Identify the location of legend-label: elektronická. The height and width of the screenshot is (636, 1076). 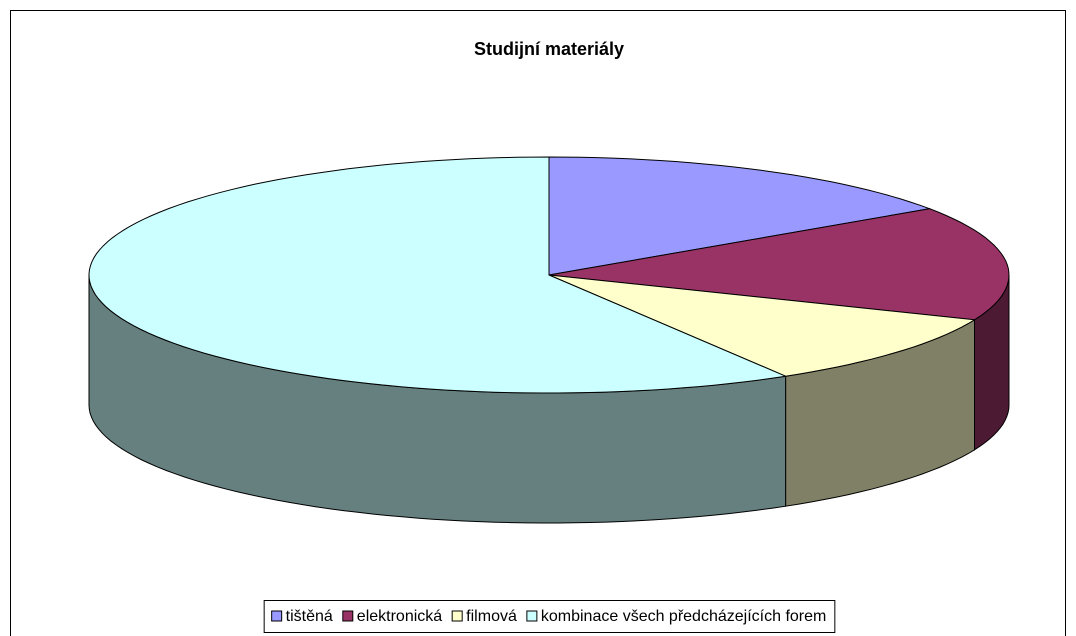
(399, 616).